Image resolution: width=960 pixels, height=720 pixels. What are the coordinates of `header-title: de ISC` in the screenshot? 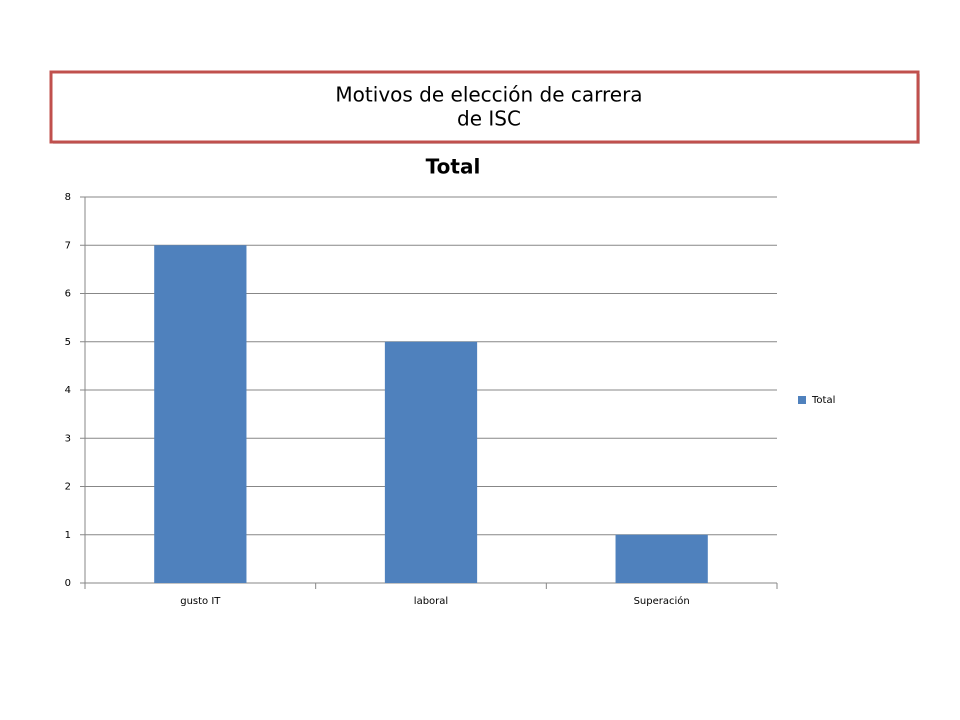 It's located at (489, 119).